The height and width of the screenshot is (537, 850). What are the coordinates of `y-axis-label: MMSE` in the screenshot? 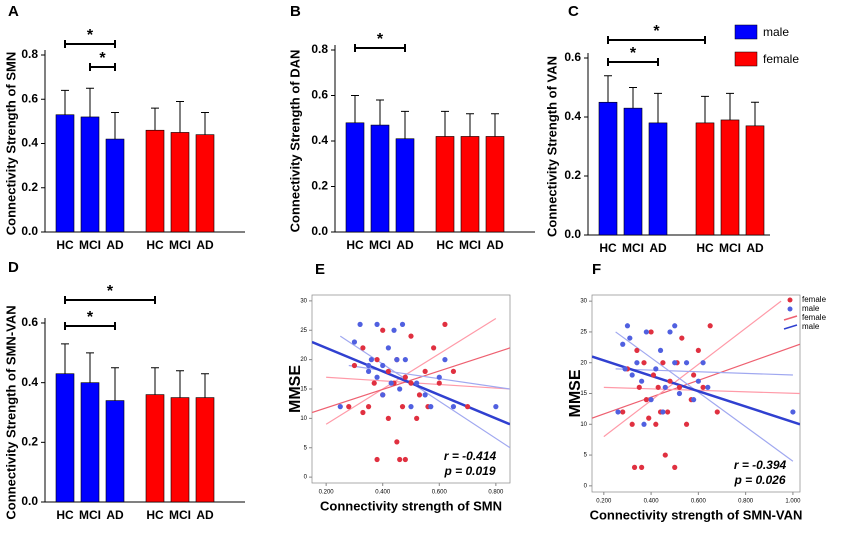 It's located at (575, 393).